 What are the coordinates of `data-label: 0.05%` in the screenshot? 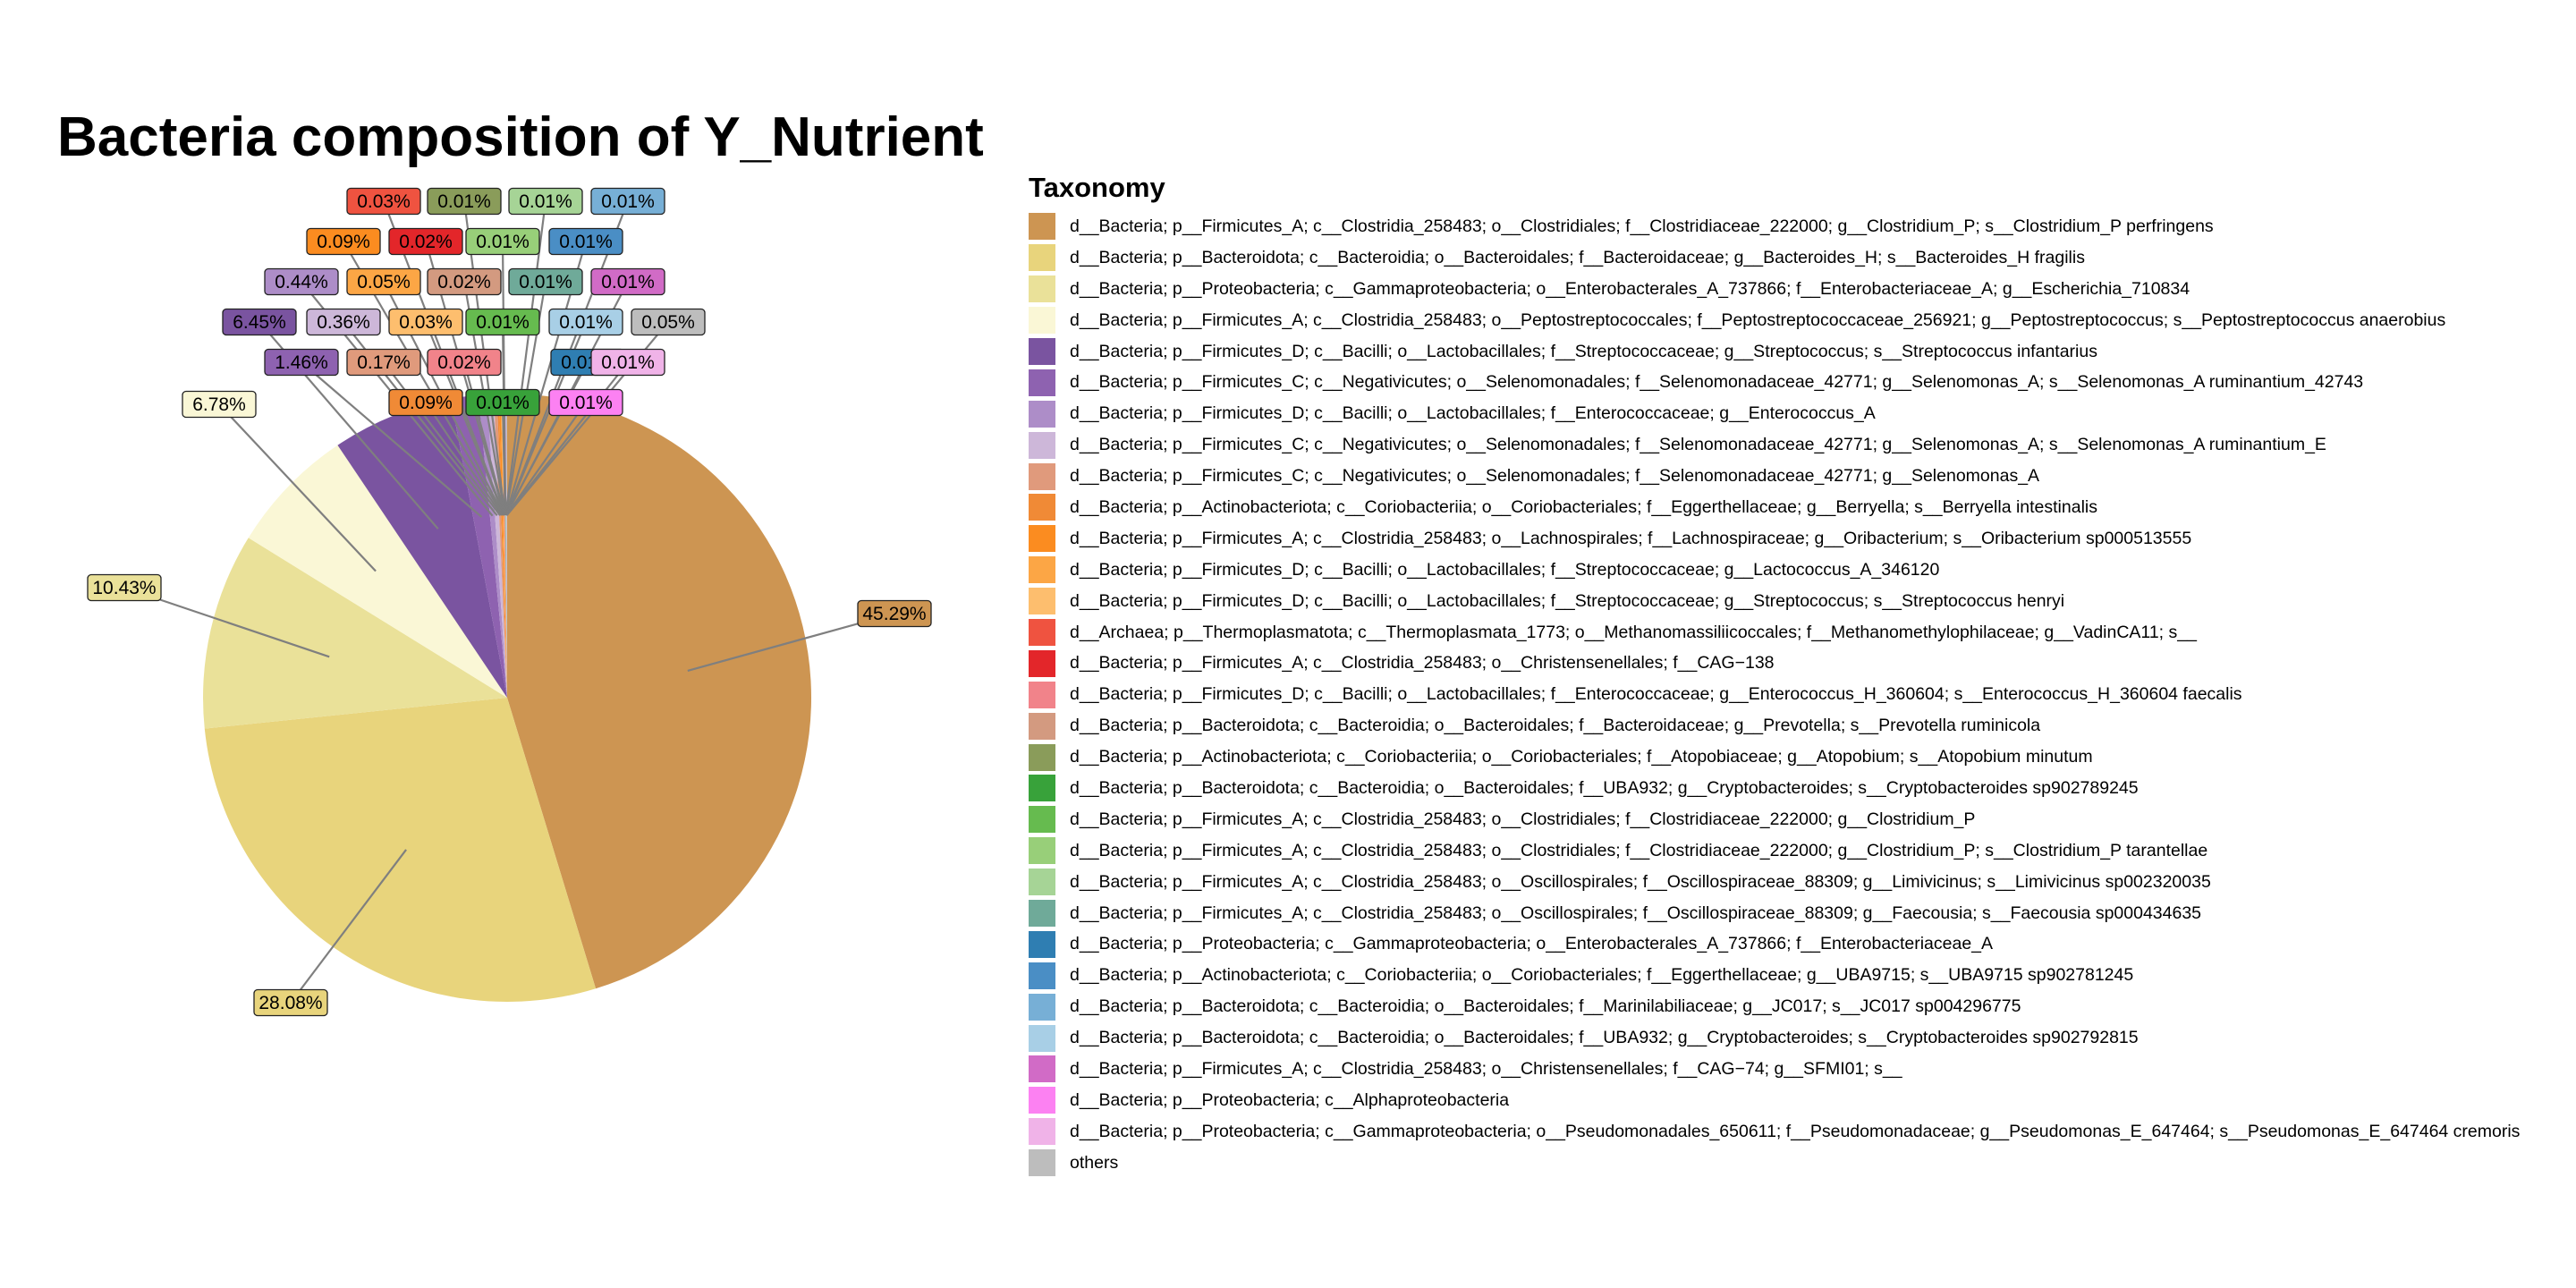 It's located at (668, 322).